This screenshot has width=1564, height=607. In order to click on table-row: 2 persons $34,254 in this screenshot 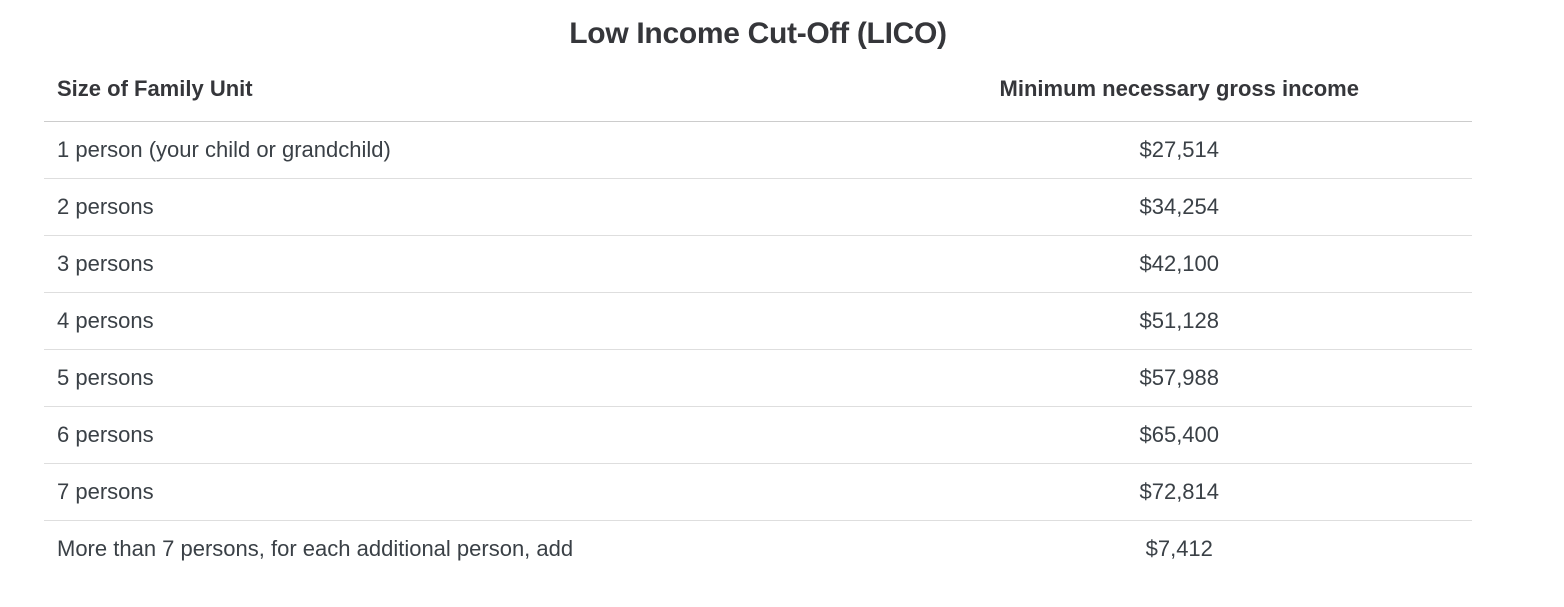, I will do `click(758, 207)`.